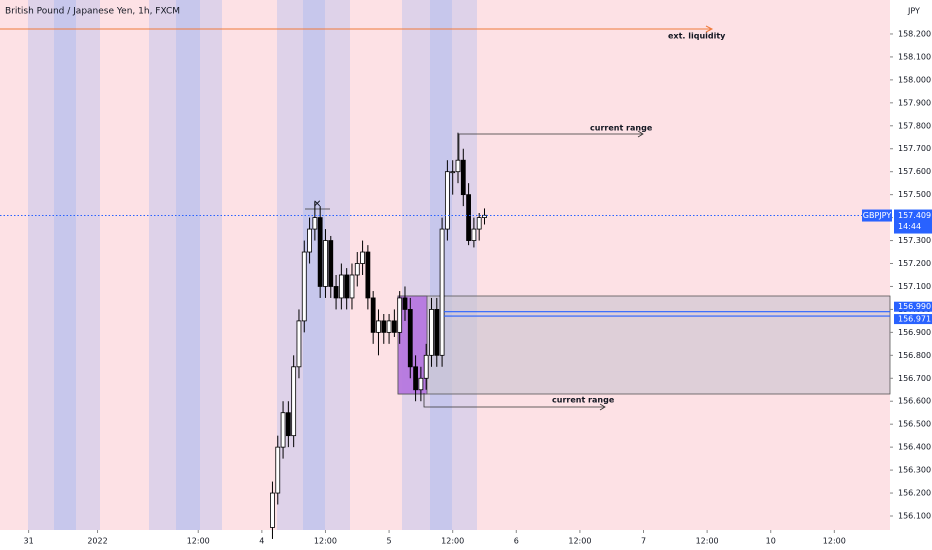 This screenshot has width=932, height=550. I want to click on y-tick-label: 157.500, so click(914, 194).